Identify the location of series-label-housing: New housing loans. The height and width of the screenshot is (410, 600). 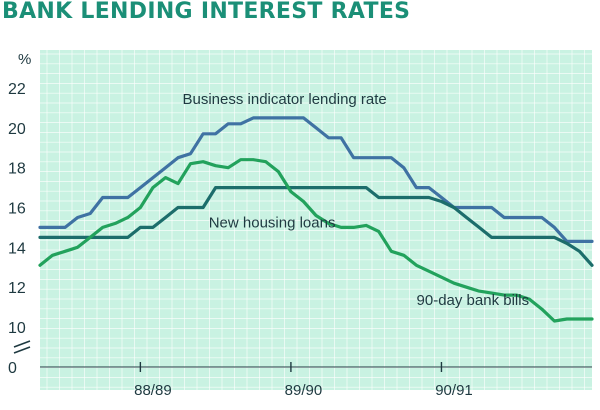
(272, 222).